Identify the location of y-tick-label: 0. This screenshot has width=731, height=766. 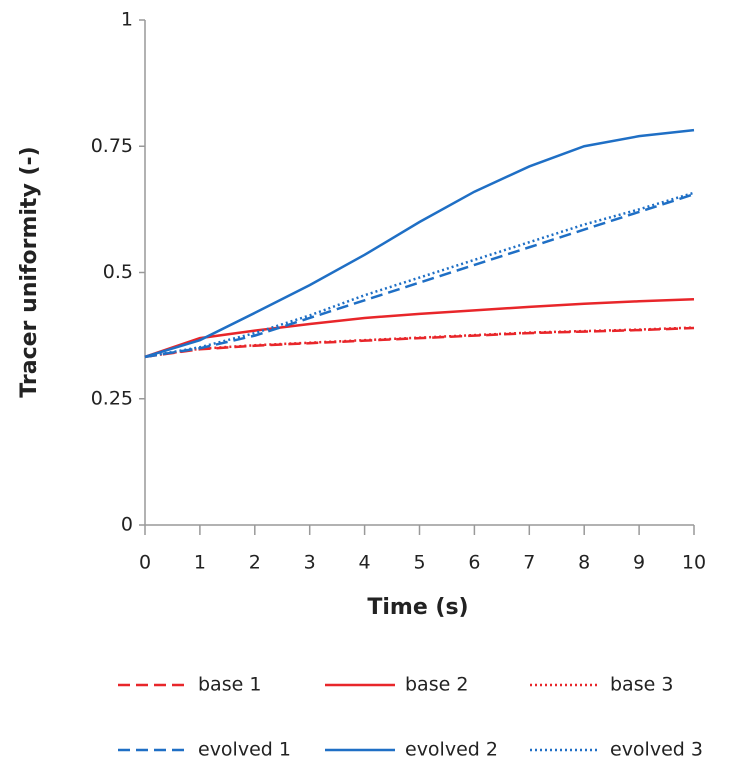
(127, 525).